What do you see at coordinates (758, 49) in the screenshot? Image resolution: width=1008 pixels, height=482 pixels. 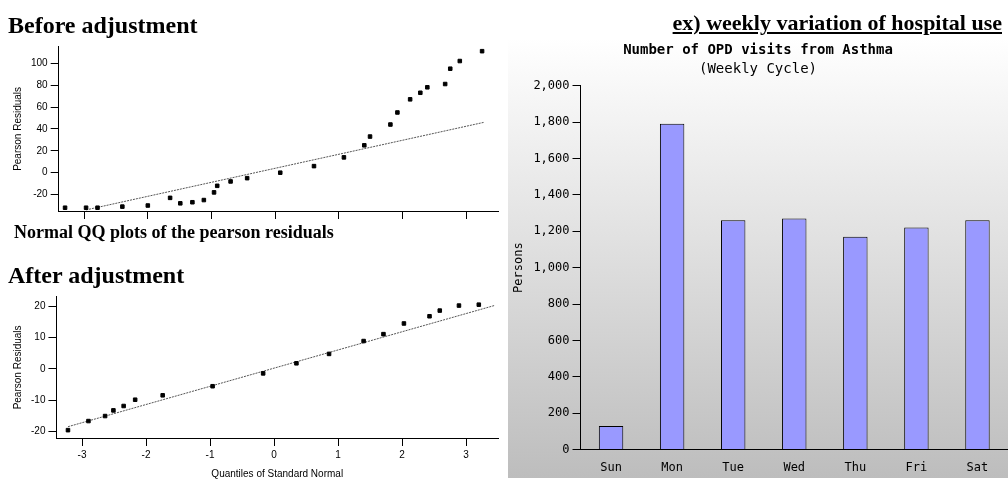 I see `chart-title: Number of OPD visits from Asthma` at bounding box center [758, 49].